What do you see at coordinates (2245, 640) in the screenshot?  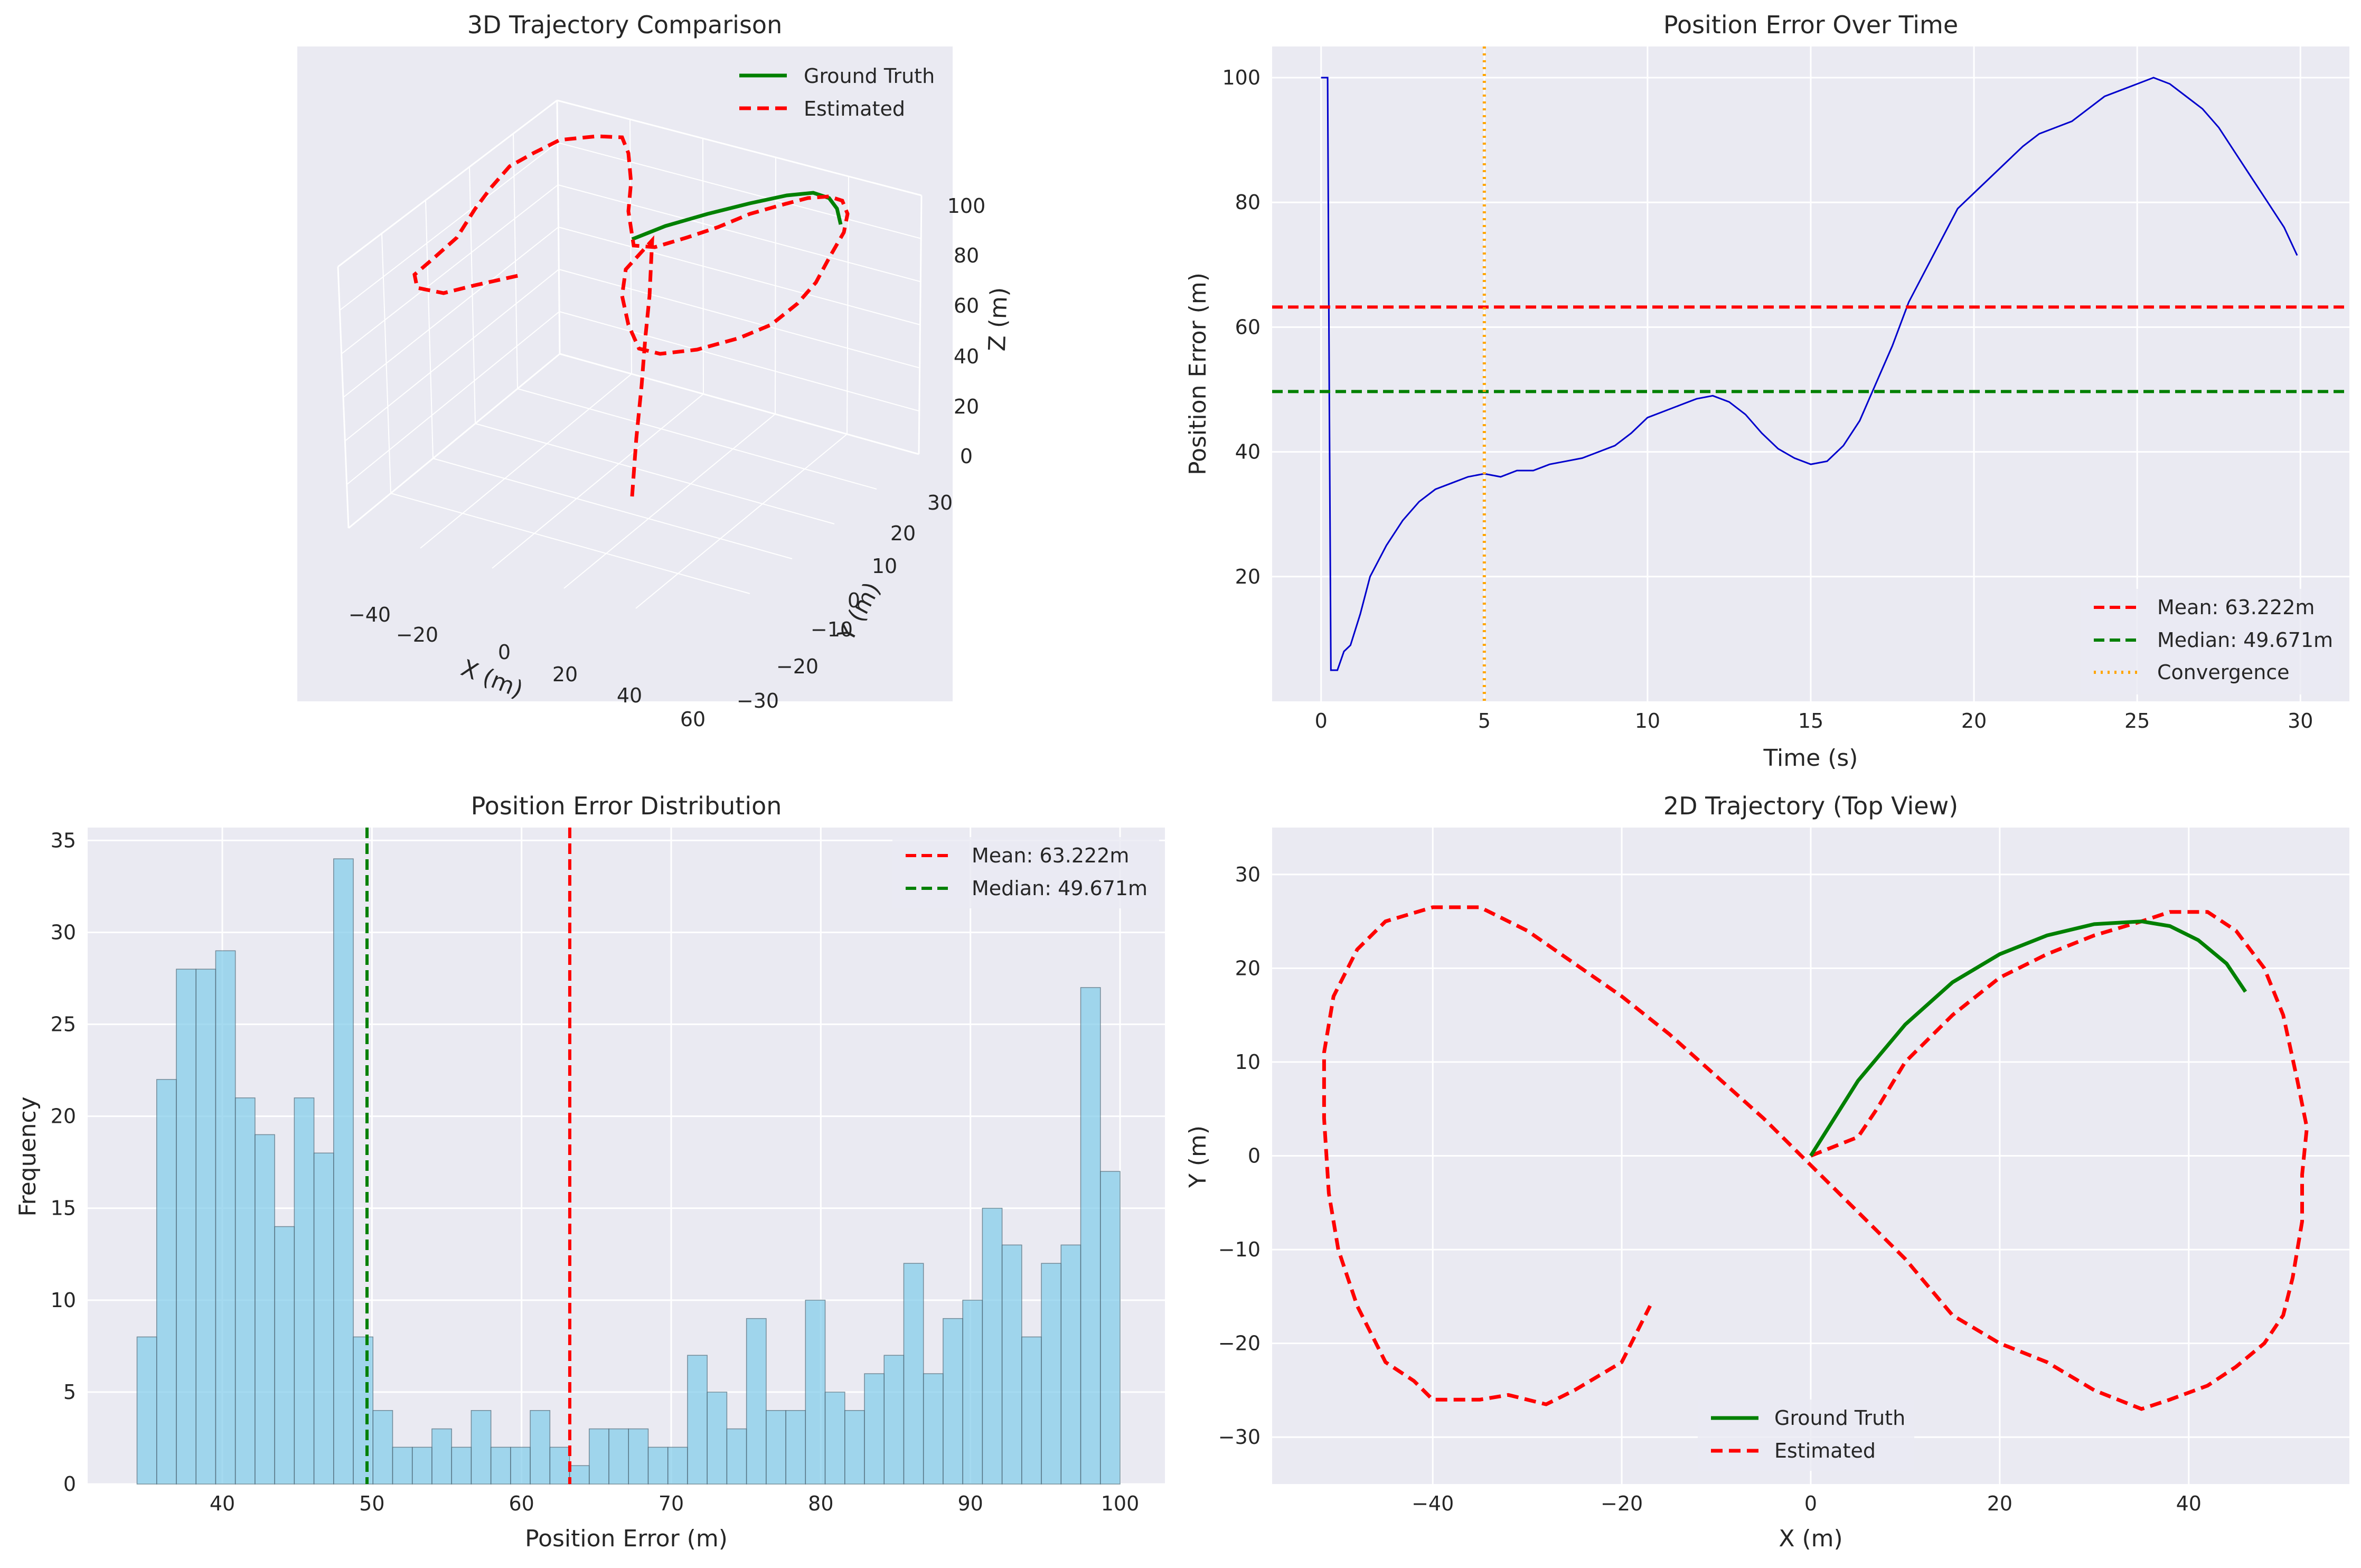 I see `legend-label-median-time: Median: 49.671m` at bounding box center [2245, 640].